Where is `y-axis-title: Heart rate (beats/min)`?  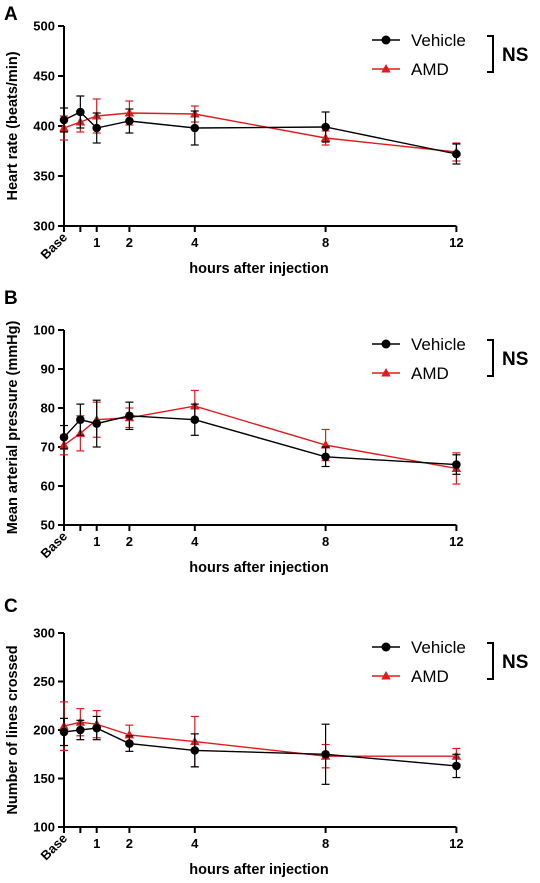 y-axis-title: Heart rate (beats/min) is located at coordinates (13, 125).